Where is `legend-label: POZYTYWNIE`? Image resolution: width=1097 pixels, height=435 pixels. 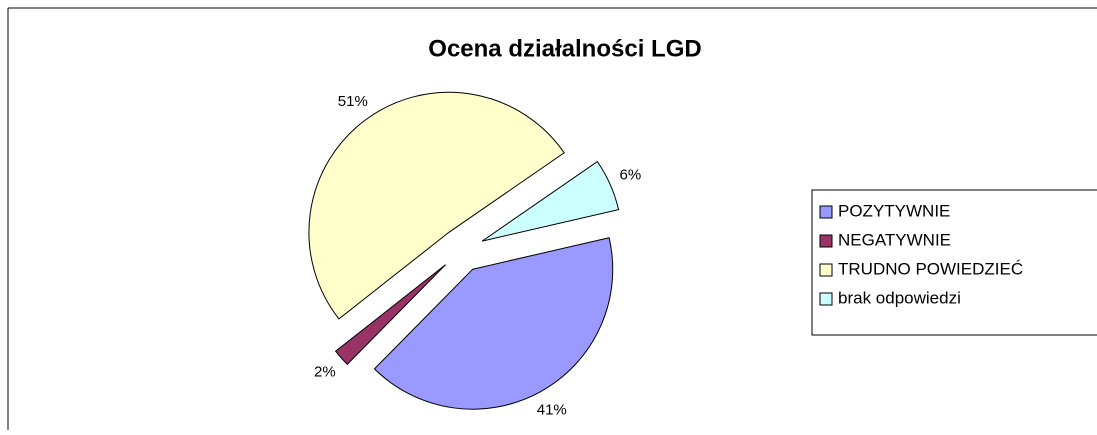
legend-label: POZYTYWNIE is located at coordinates (894, 210).